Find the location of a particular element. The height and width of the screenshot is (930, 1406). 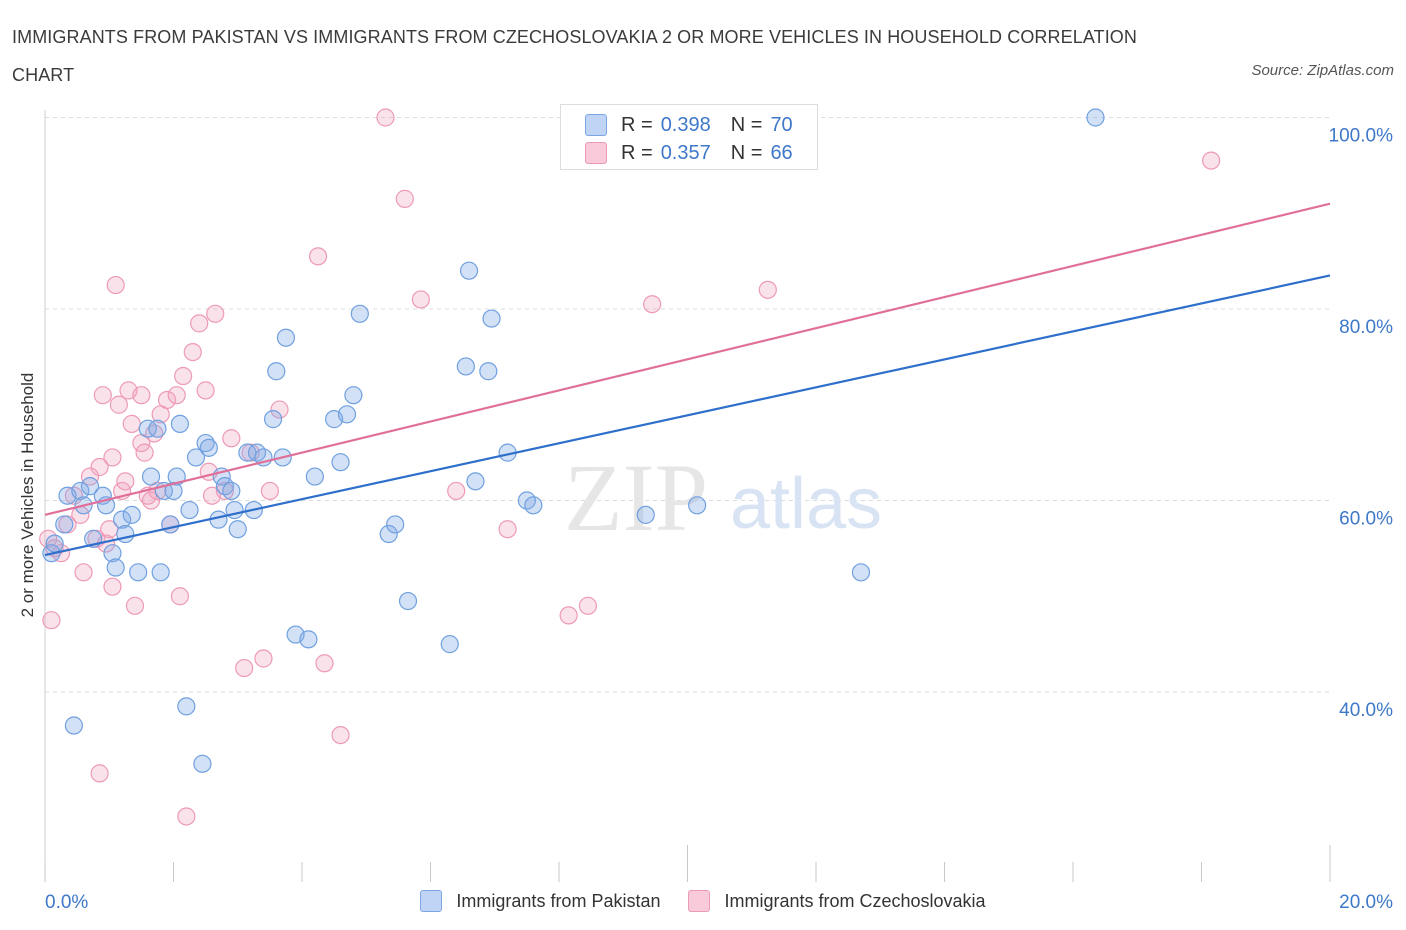

legend-row-pakistan: R = 0.398 N = 70 is located at coordinates (689, 125).